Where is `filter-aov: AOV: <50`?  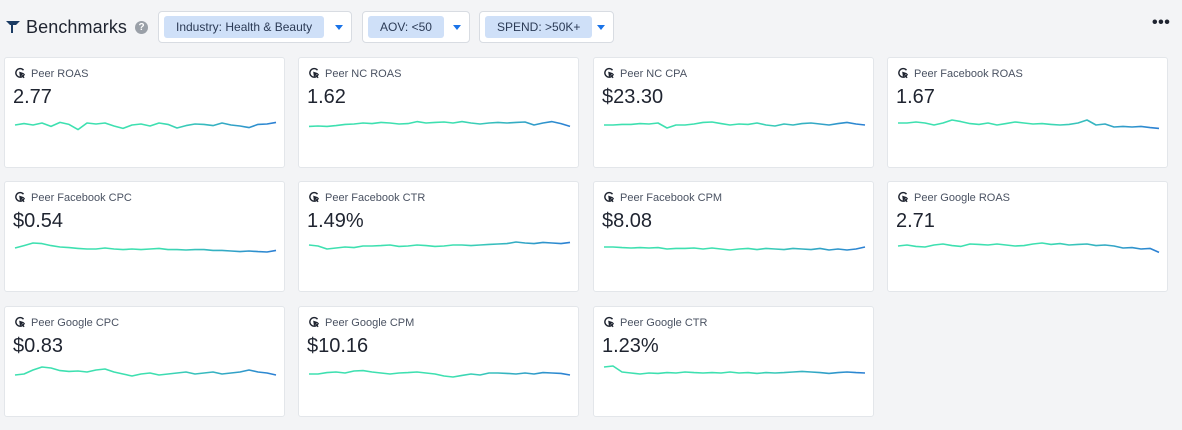
filter-aov: AOV: <50 is located at coordinates (416, 27).